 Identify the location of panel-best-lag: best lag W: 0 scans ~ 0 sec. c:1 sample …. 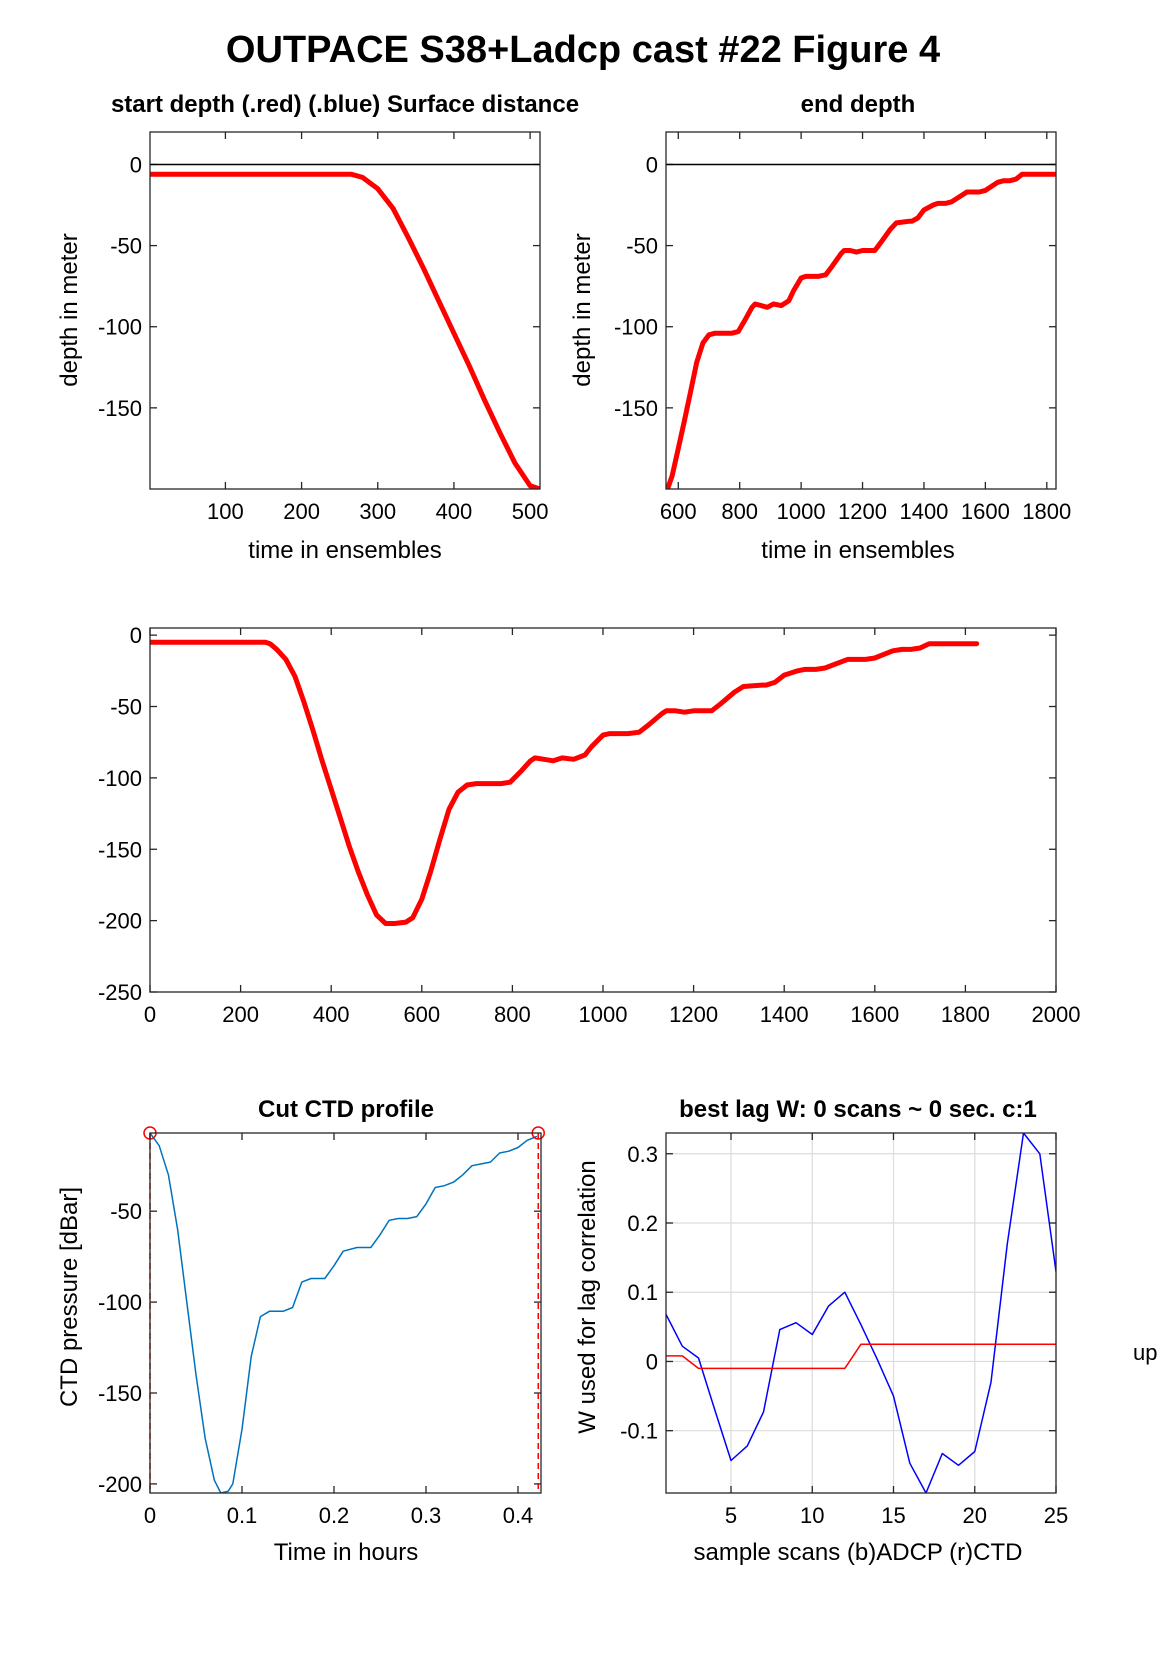
(821, 1331).